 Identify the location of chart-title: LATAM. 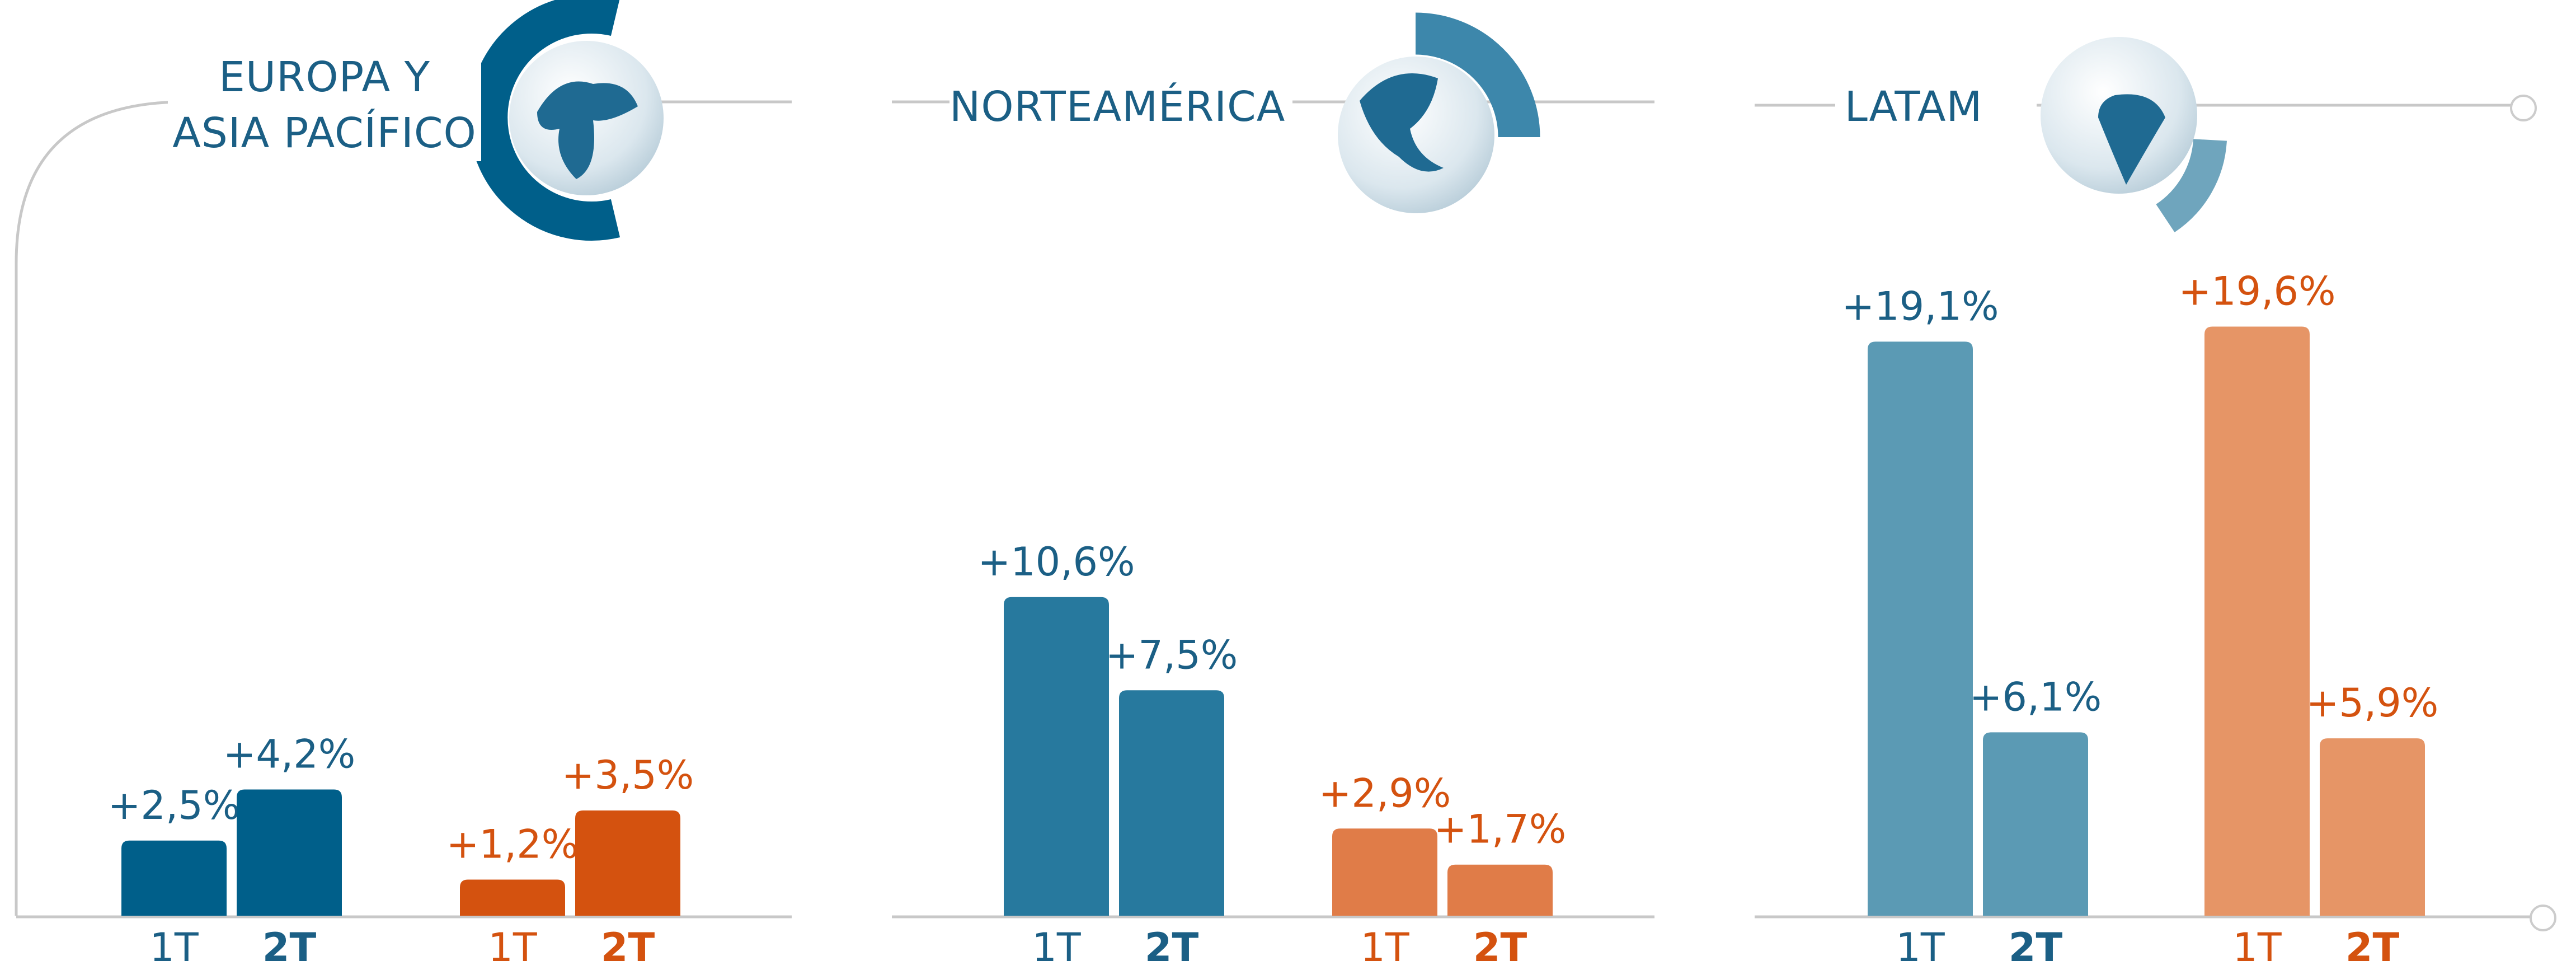
(1913, 107).